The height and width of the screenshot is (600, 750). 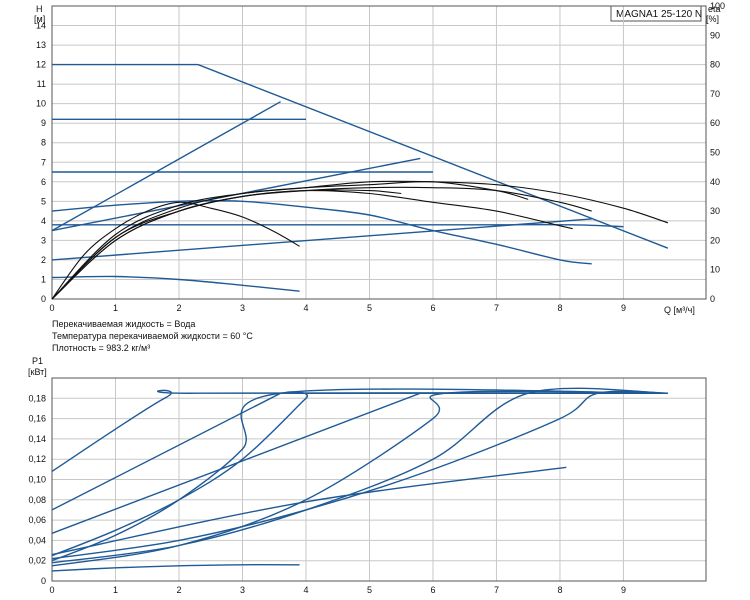 I want to click on head-tick-label: 13, so click(x=41, y=45).